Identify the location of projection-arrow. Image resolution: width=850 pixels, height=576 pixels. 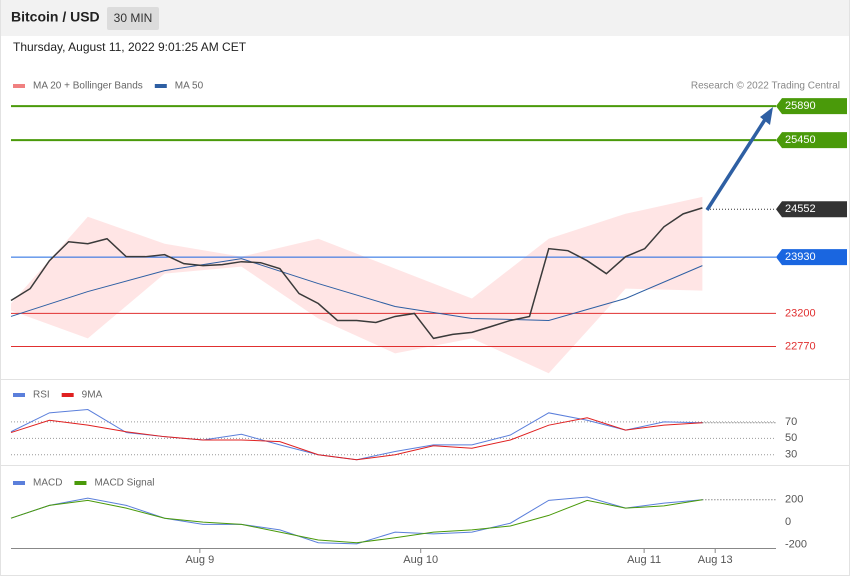
(736, 164).